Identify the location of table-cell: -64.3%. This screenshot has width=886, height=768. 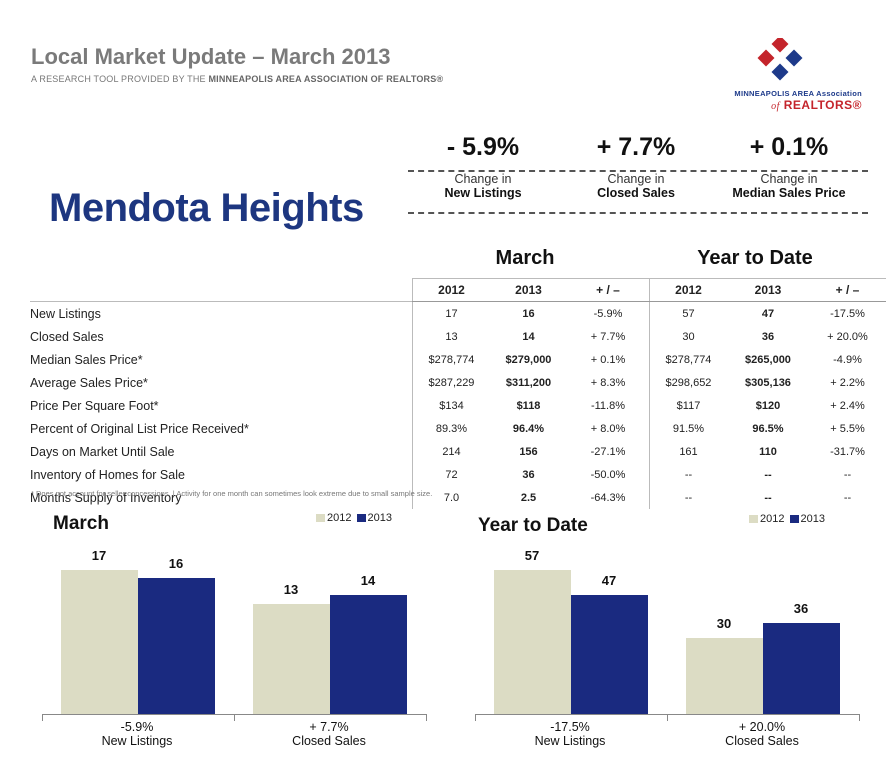
(608, 497).